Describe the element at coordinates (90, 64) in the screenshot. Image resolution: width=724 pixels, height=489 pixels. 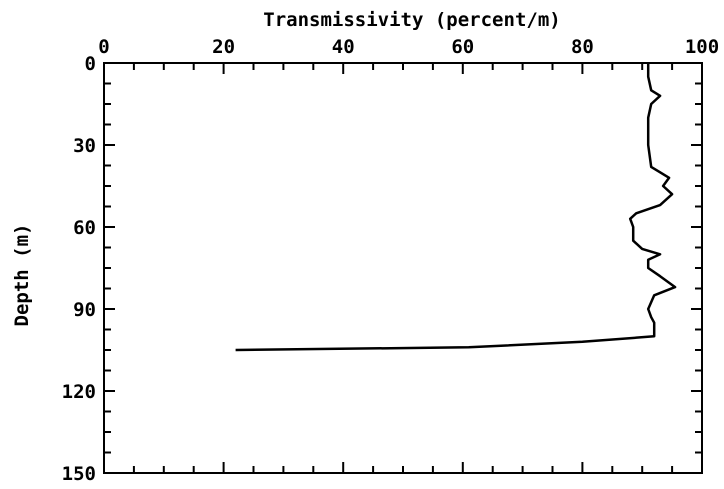
I see `y-tick-label: 0` at that location.